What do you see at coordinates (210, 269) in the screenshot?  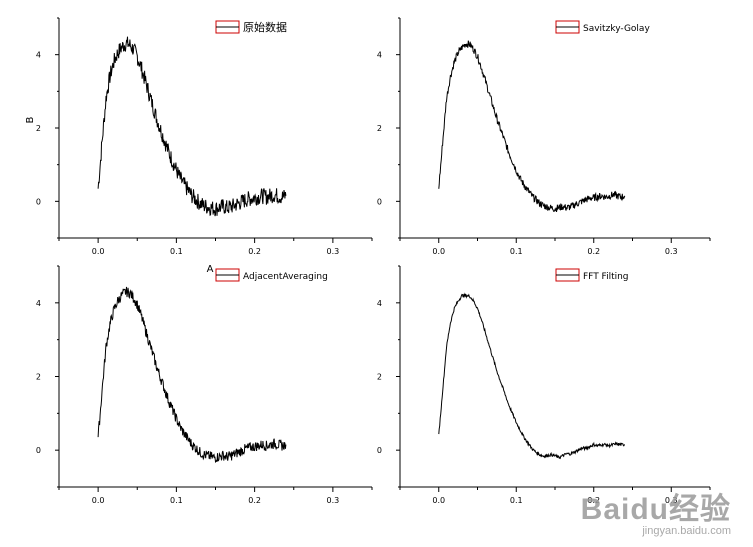 I see `stray-axis-label: A` at bounding box center [210, 269].